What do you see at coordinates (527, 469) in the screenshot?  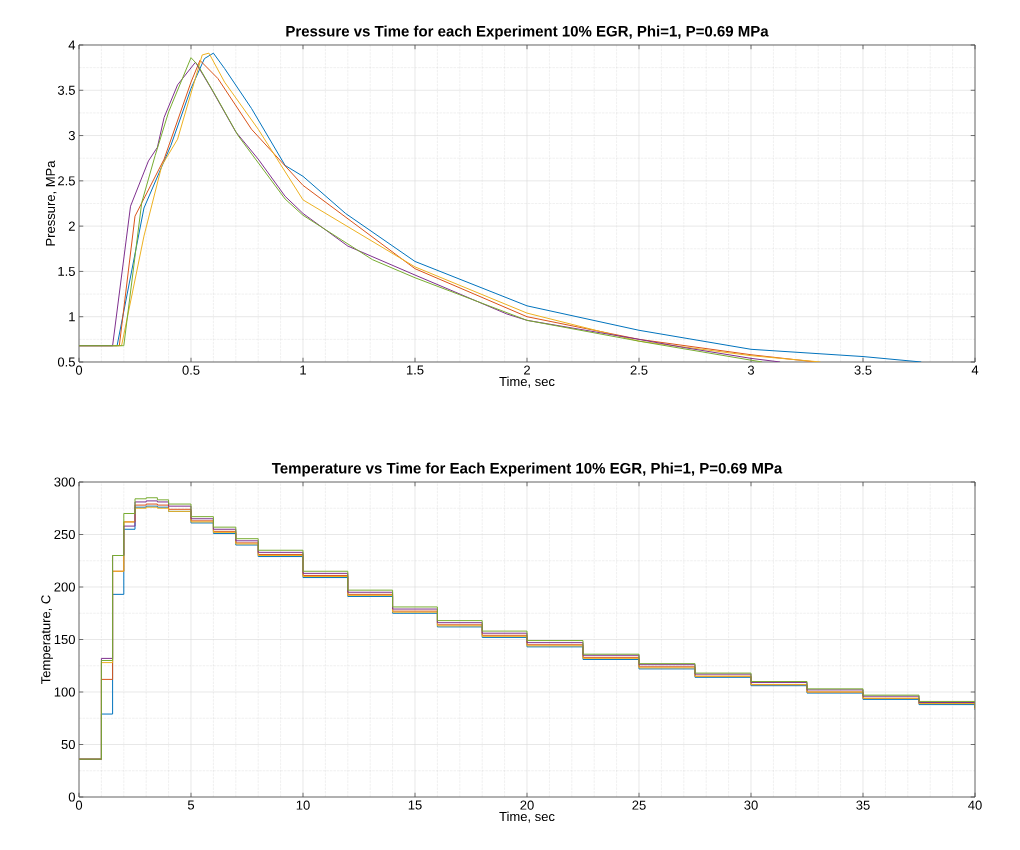 I see `chart-title: Temperature vs Time for Each Experiment 10% EGR, Phi=1, P=0.69 MPa` at bounding box center [527, 469].